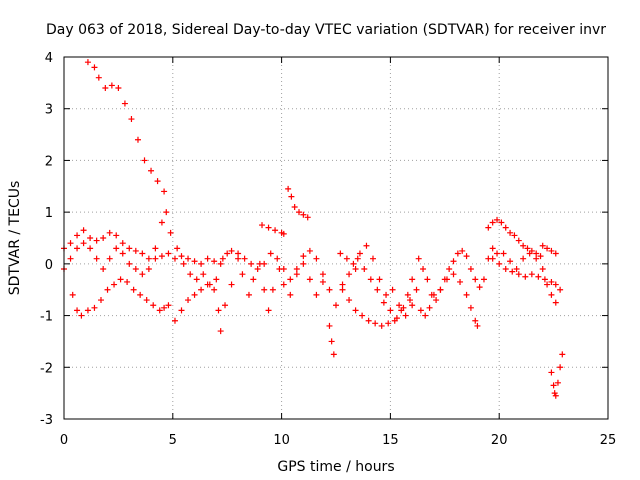 The width and height of the screenshot is (640, 480). I want to click on x-tick-label: 0, so click(64, 440).